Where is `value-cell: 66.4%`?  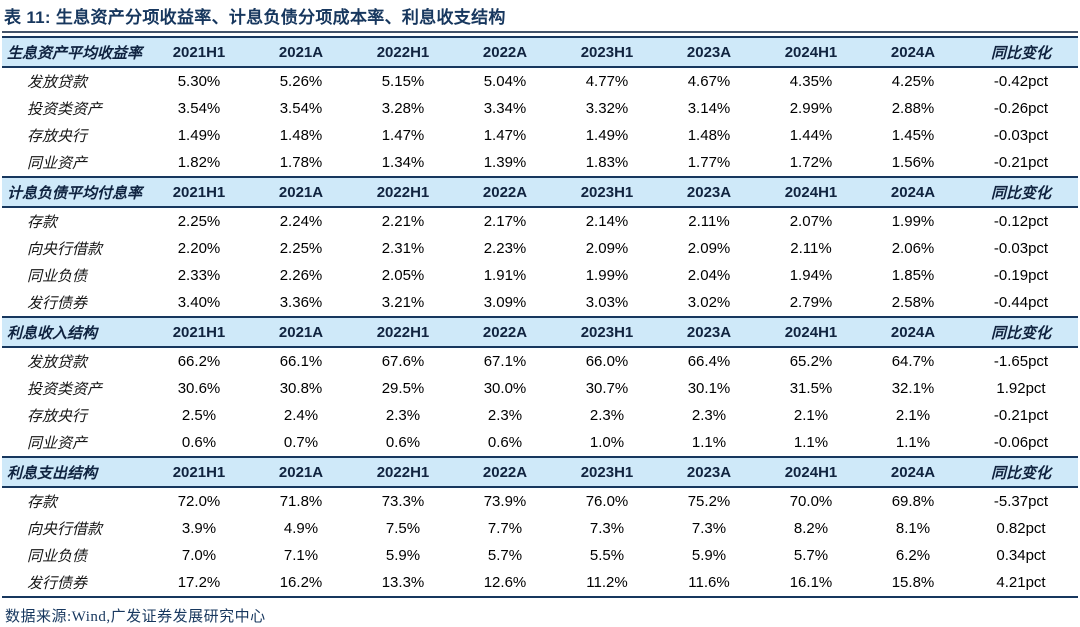 value-cell: 66.4% is located at coordinates (709, 361).